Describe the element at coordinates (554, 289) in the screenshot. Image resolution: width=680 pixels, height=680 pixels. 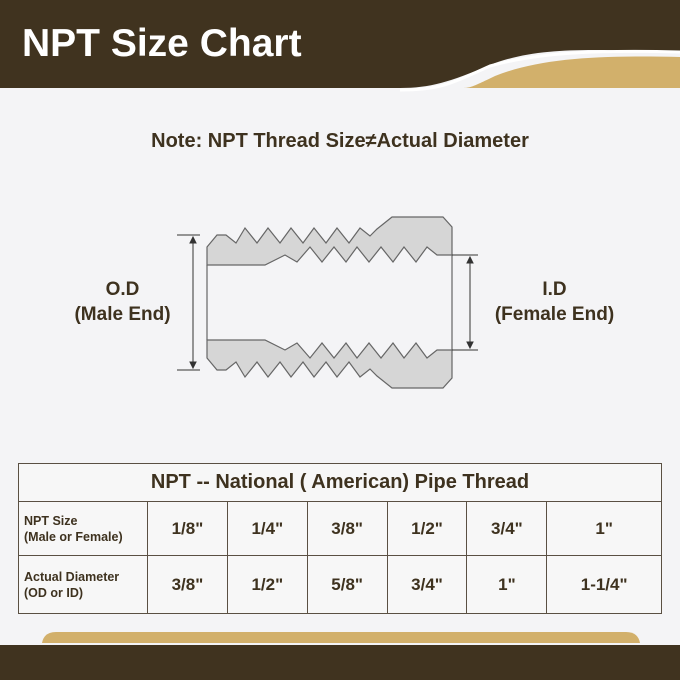
I see `id-title: I.D` at that location.